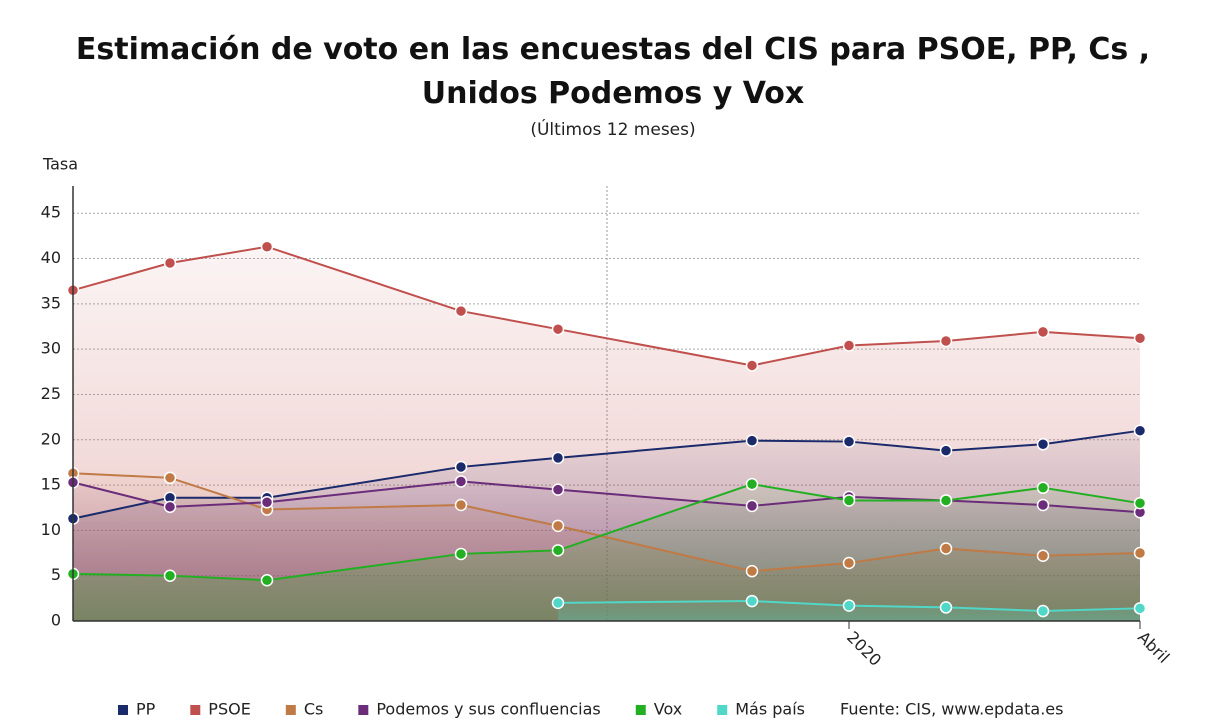  What do you see at coordinates (229, 709) in the screenshot?
I see `legend-label: PSOE` at bounding box center [229, 709].